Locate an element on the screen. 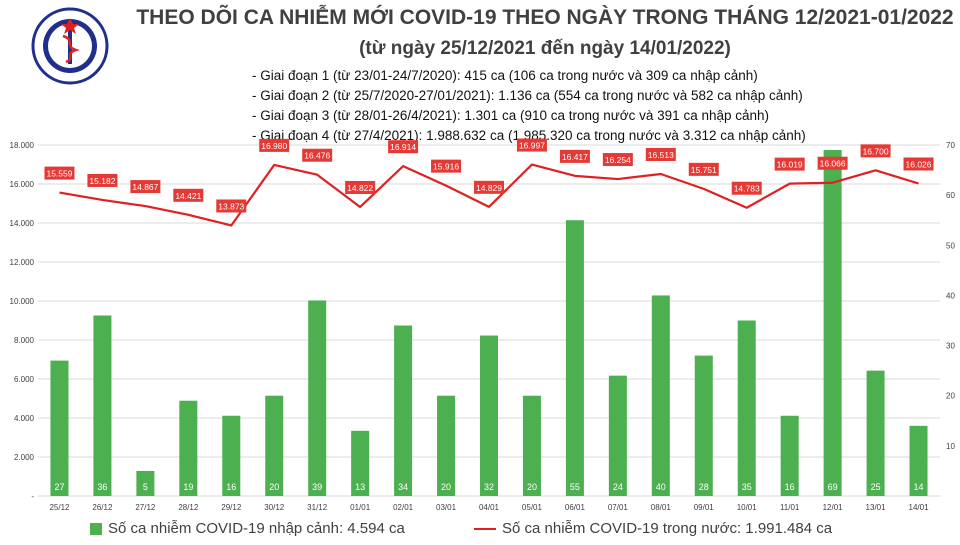  line-value-label: 16.066 is located at coordinates (833, 164).